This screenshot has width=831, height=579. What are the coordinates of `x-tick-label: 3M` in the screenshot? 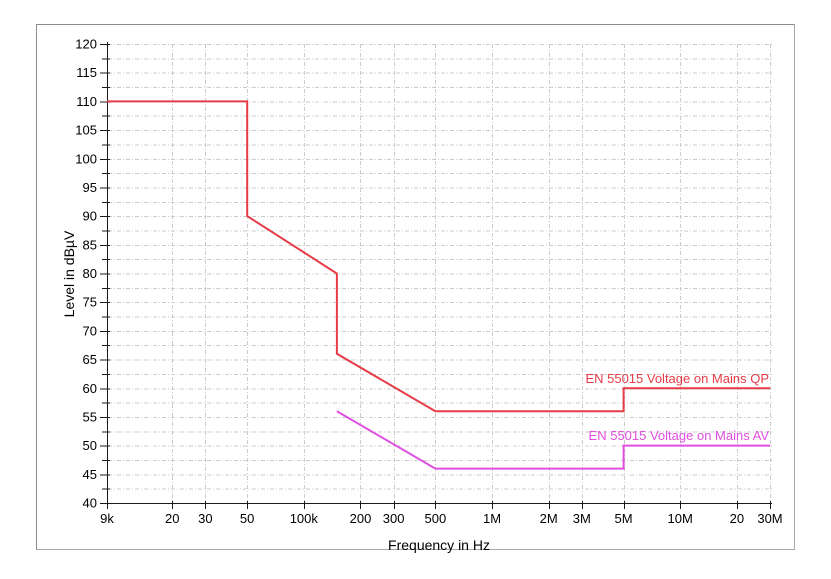 It's located at (582, 518).